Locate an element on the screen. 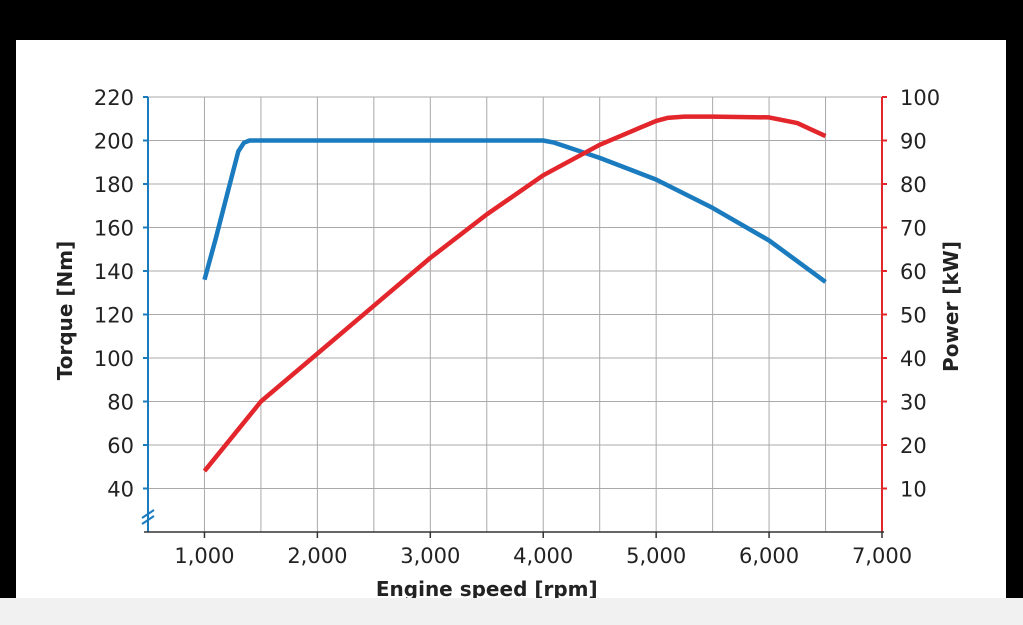 This screenshot has width=1023, height=625. x-tick-label: 1,000 is located at coordinates (204, 556).